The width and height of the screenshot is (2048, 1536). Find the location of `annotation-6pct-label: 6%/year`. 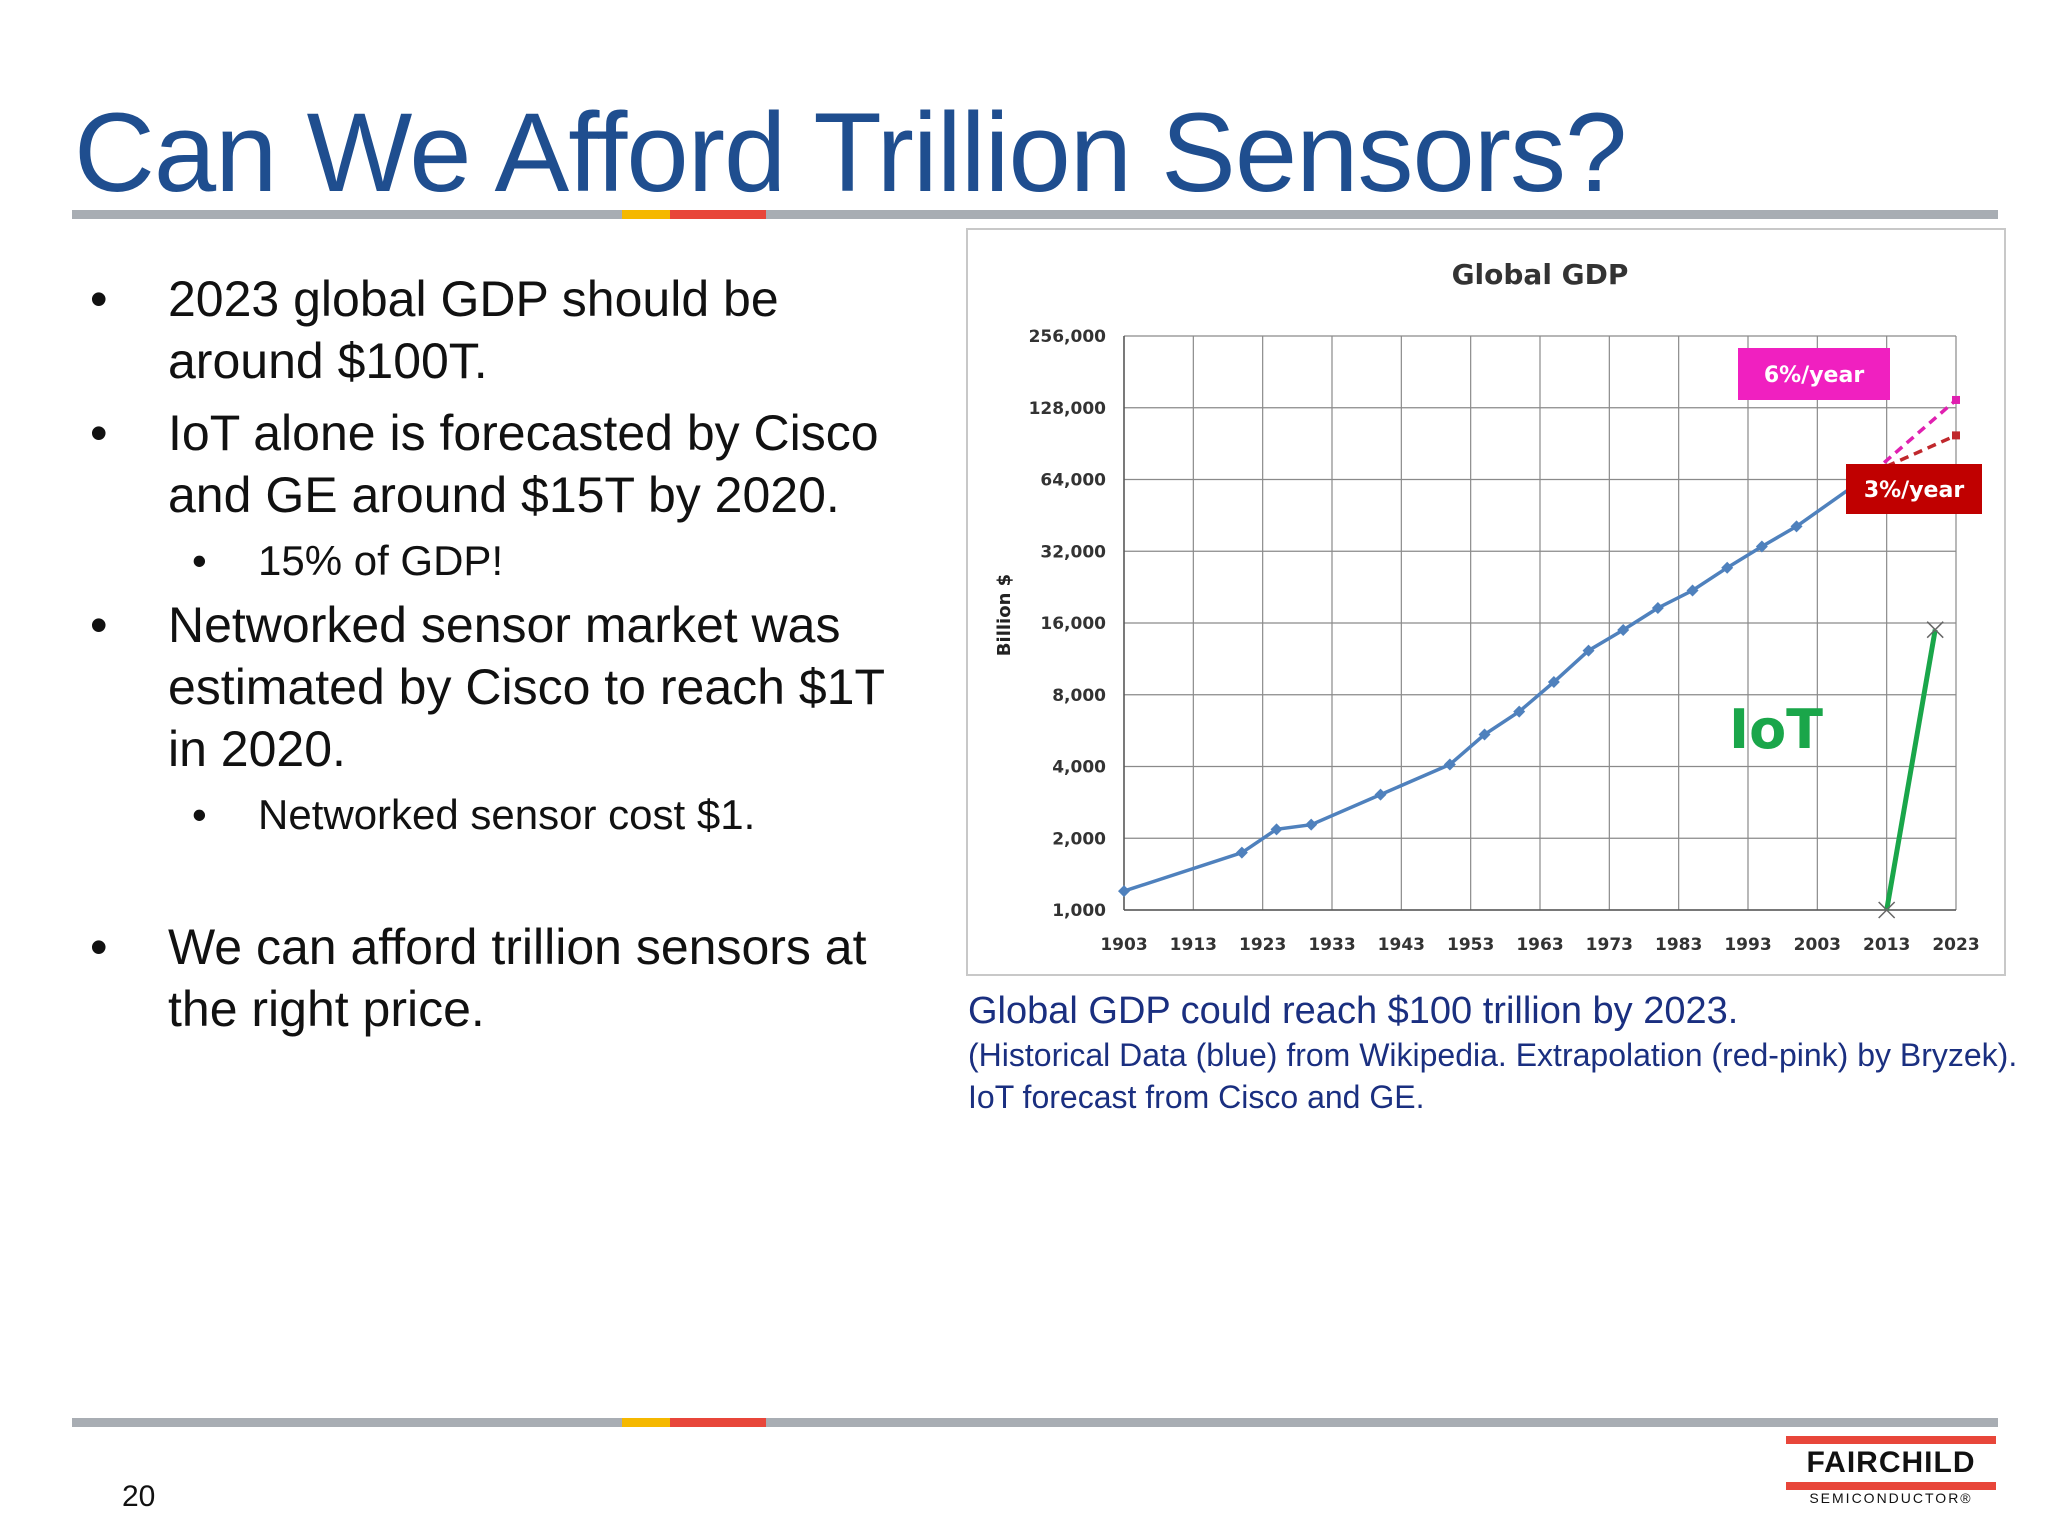

annotation-6pct-label: 6%/year is located at coordinates (1814, 374).